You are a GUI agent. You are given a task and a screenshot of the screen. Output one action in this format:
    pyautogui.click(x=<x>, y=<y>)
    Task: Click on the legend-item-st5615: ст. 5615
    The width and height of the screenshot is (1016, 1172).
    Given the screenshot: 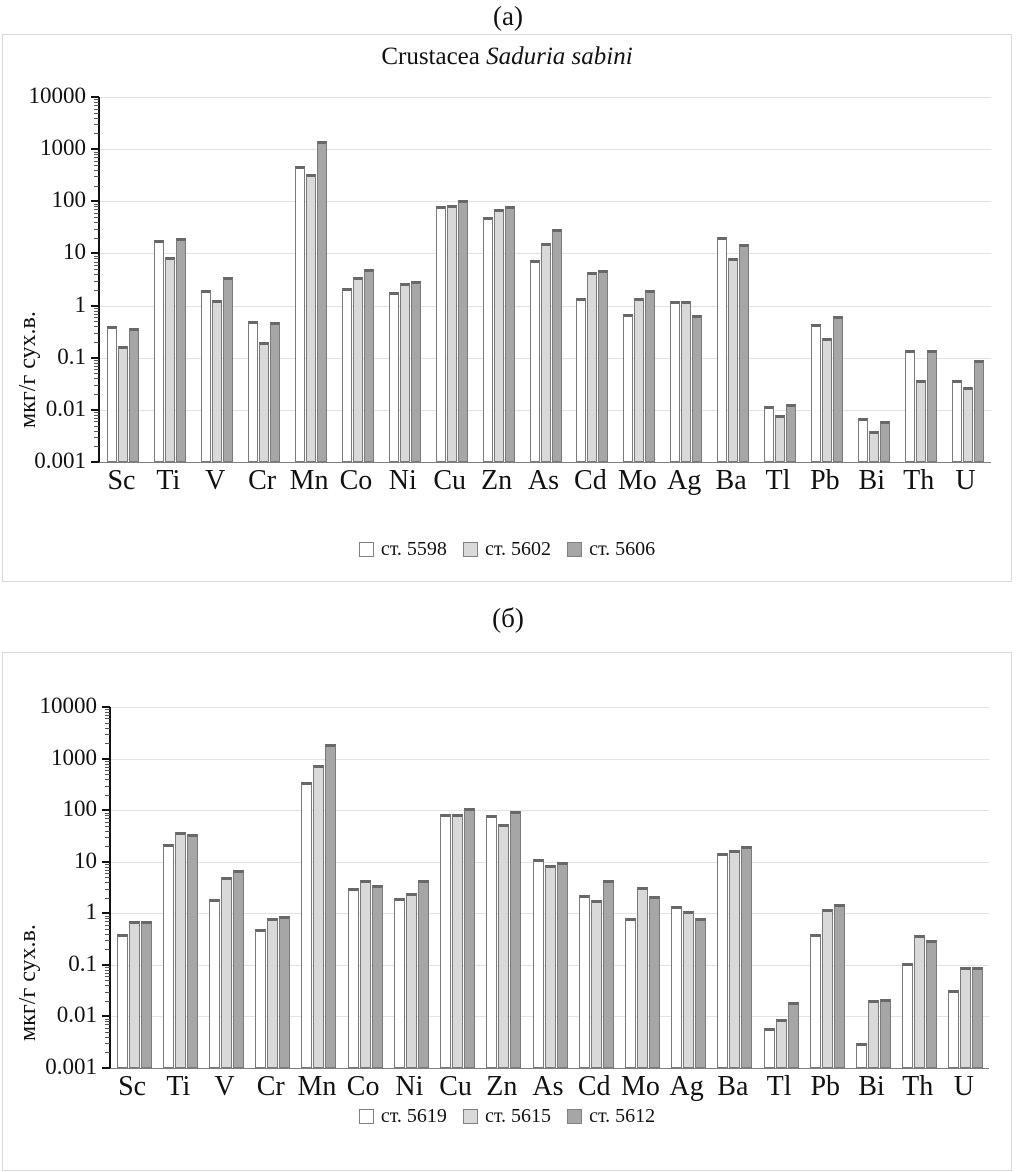 What is the action you would take?
    pyautogui.click(x=506, y=1116)
    